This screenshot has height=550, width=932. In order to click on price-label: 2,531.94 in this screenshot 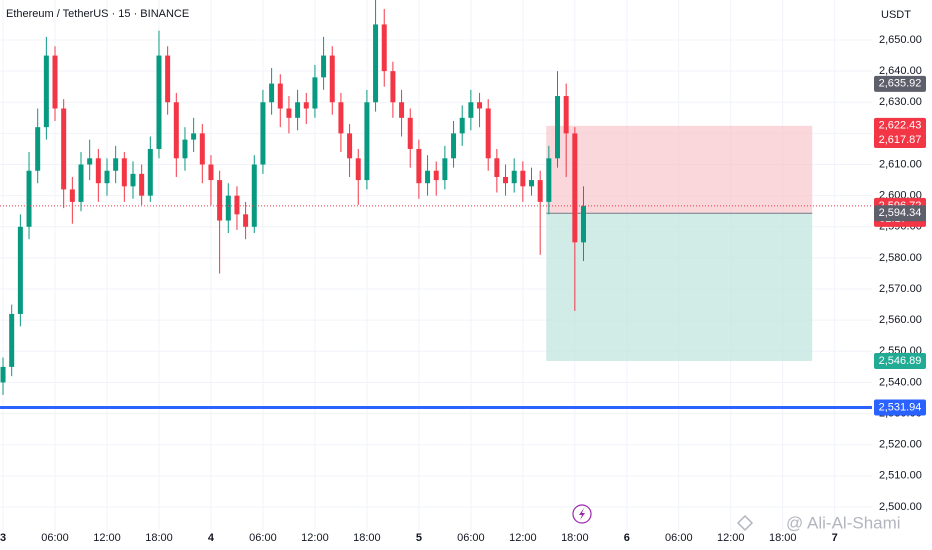, I will do `click(900, 407)`.